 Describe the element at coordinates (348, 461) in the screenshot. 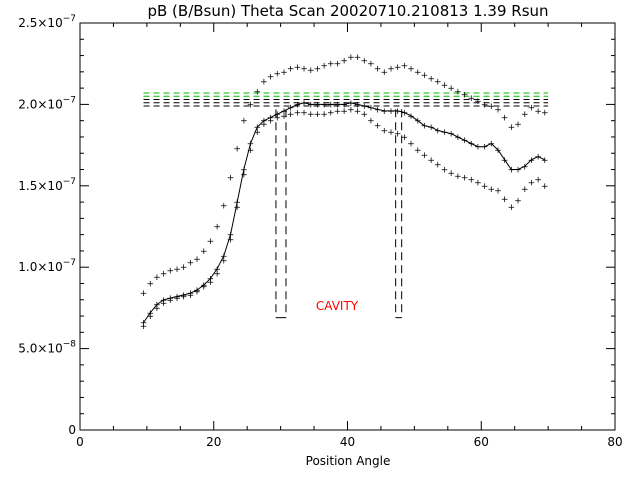

I see `x-axis-label: Position Angle` at that location.